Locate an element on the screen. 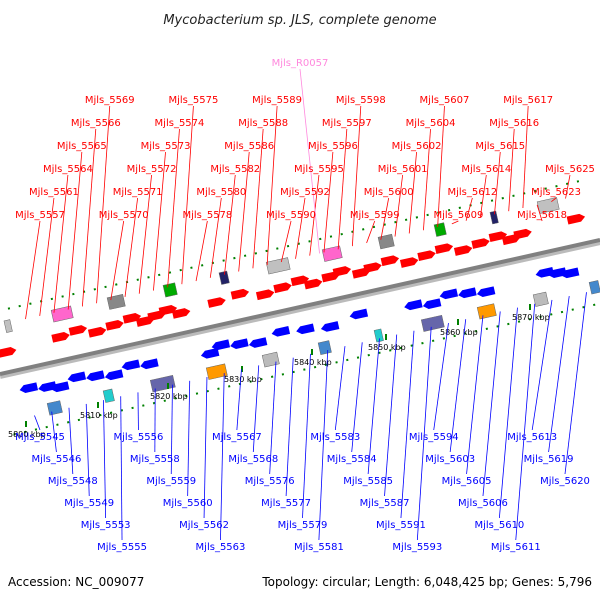  top-gene-label-mjls-5616: Mjls_5616 is located at coordinates (514, 123).